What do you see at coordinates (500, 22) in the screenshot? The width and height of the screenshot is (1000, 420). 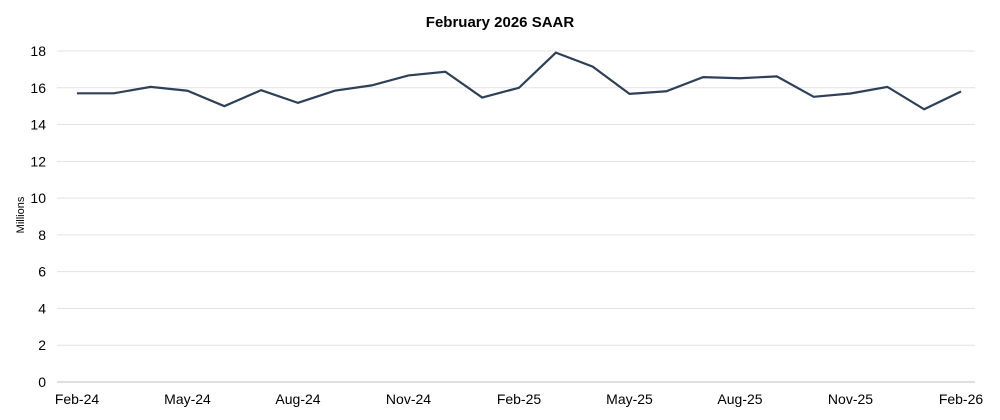 I see `chart-title: February 2026 SAAR` at bounding box center [500, 22].